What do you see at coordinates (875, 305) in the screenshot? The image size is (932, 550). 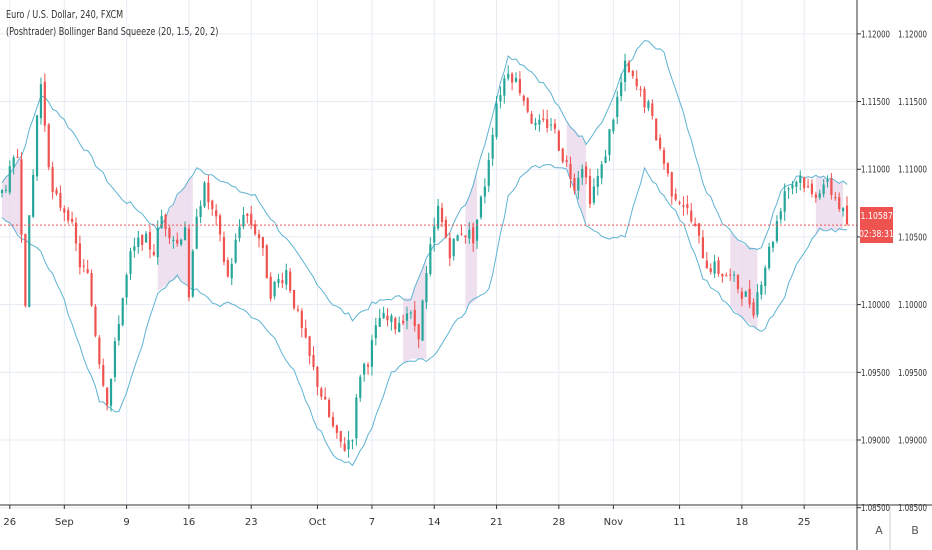 I see `price-tick-label: 1.10000` at bounding box center [875, 305].